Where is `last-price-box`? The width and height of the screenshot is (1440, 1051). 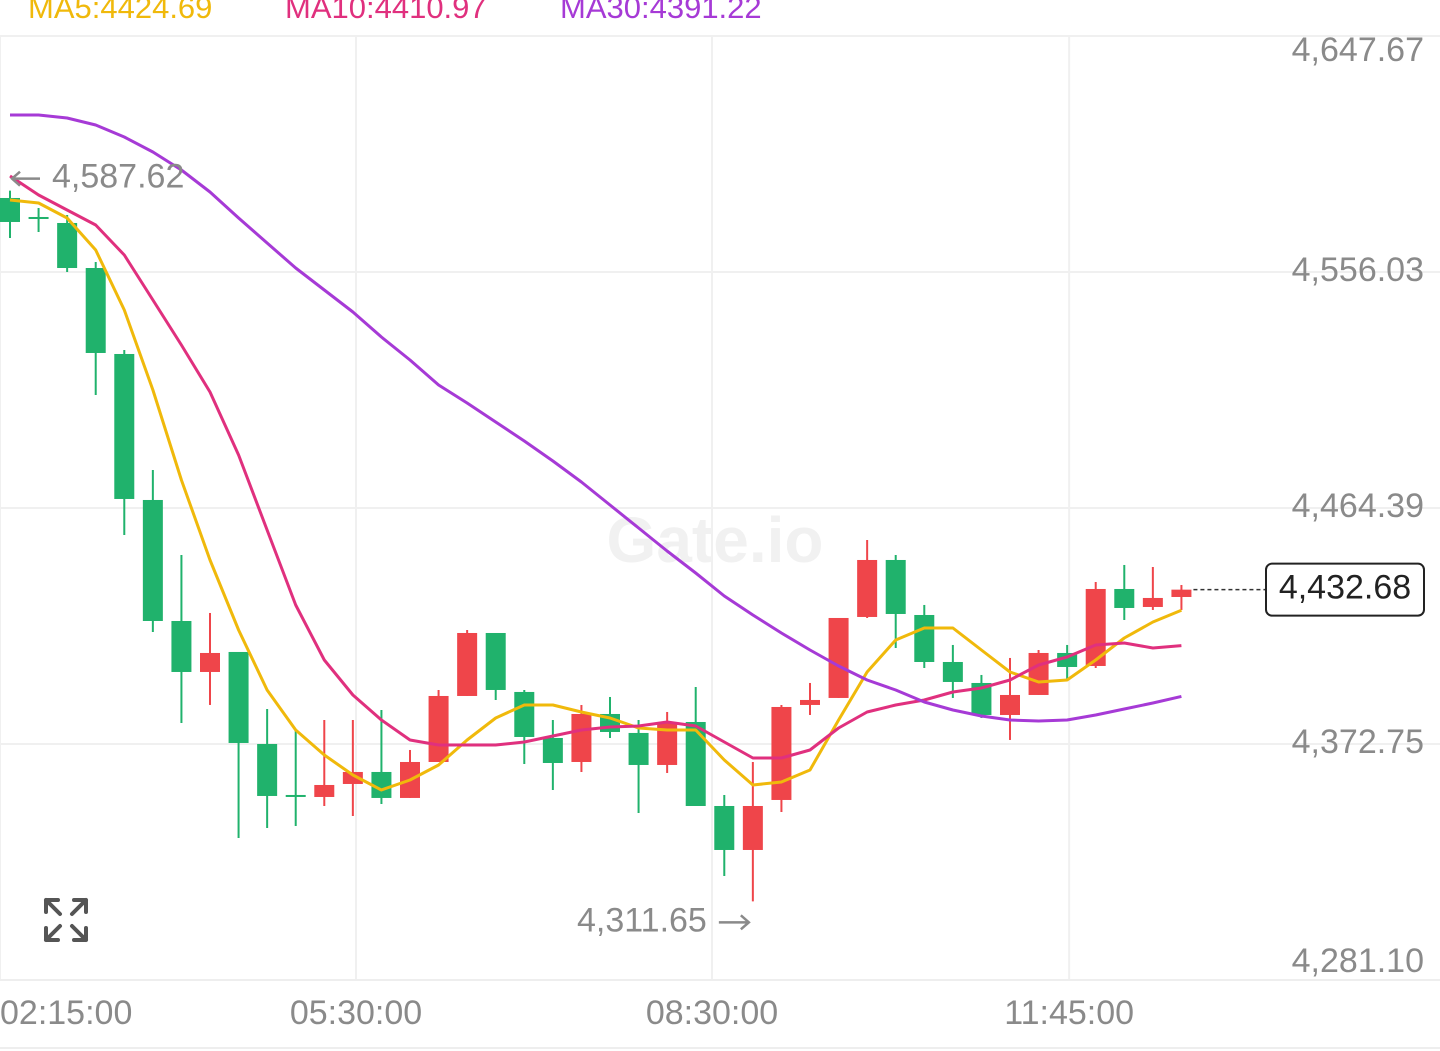
last-price-box is located at coordinates (1345, 589).